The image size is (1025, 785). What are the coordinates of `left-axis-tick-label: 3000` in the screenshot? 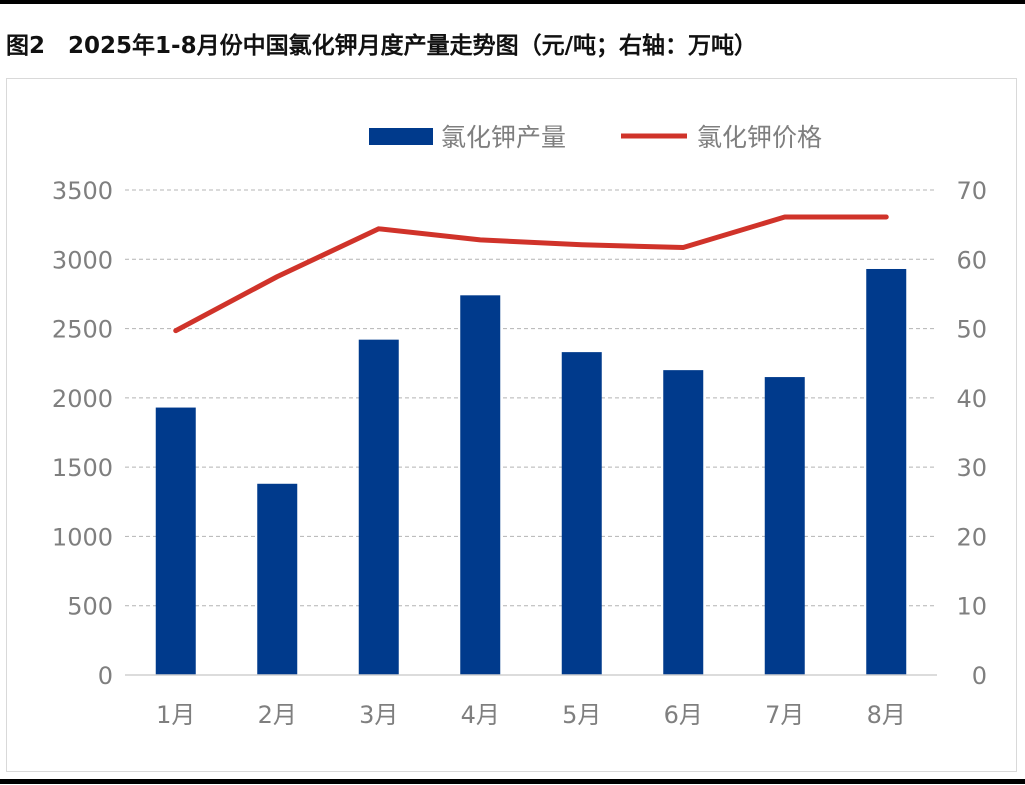 It's located at (82, 260).